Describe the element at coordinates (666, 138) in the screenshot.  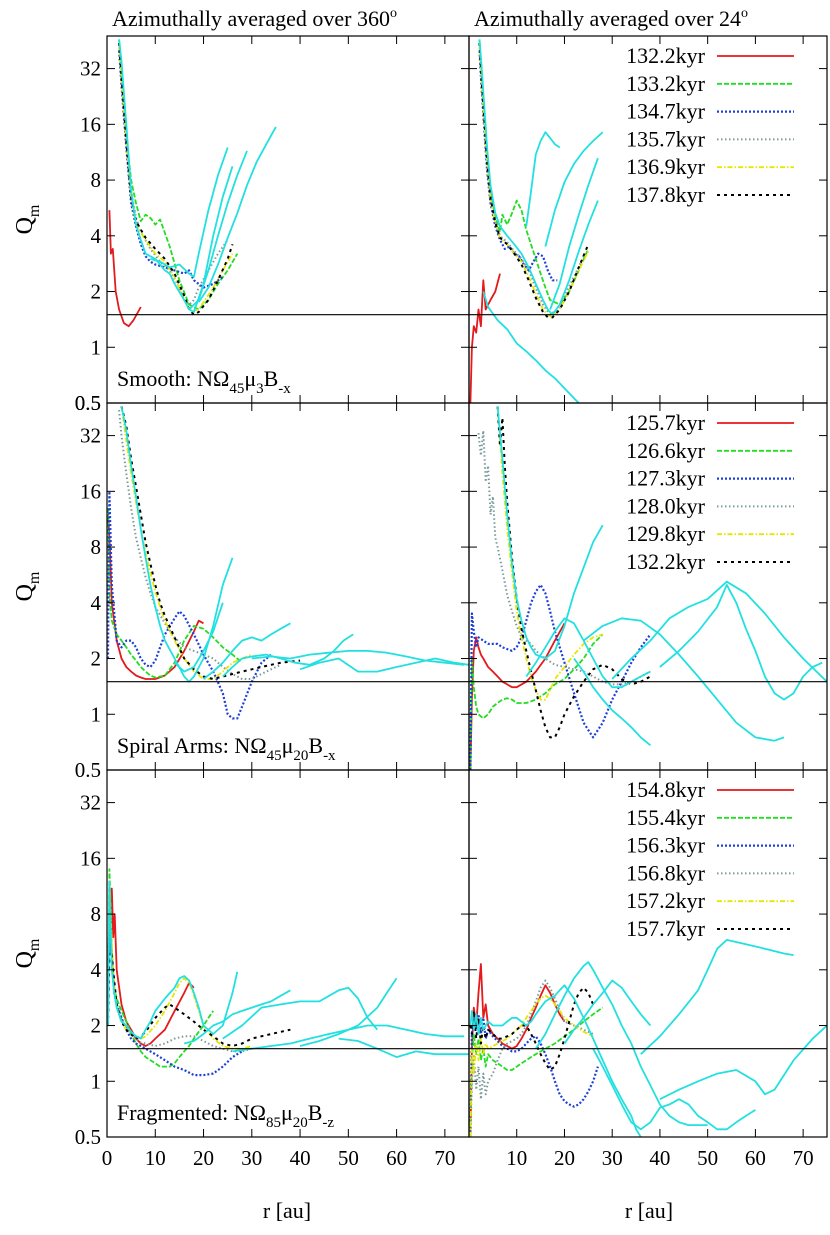
I see `legend-label: 135.7kyr` at that location.